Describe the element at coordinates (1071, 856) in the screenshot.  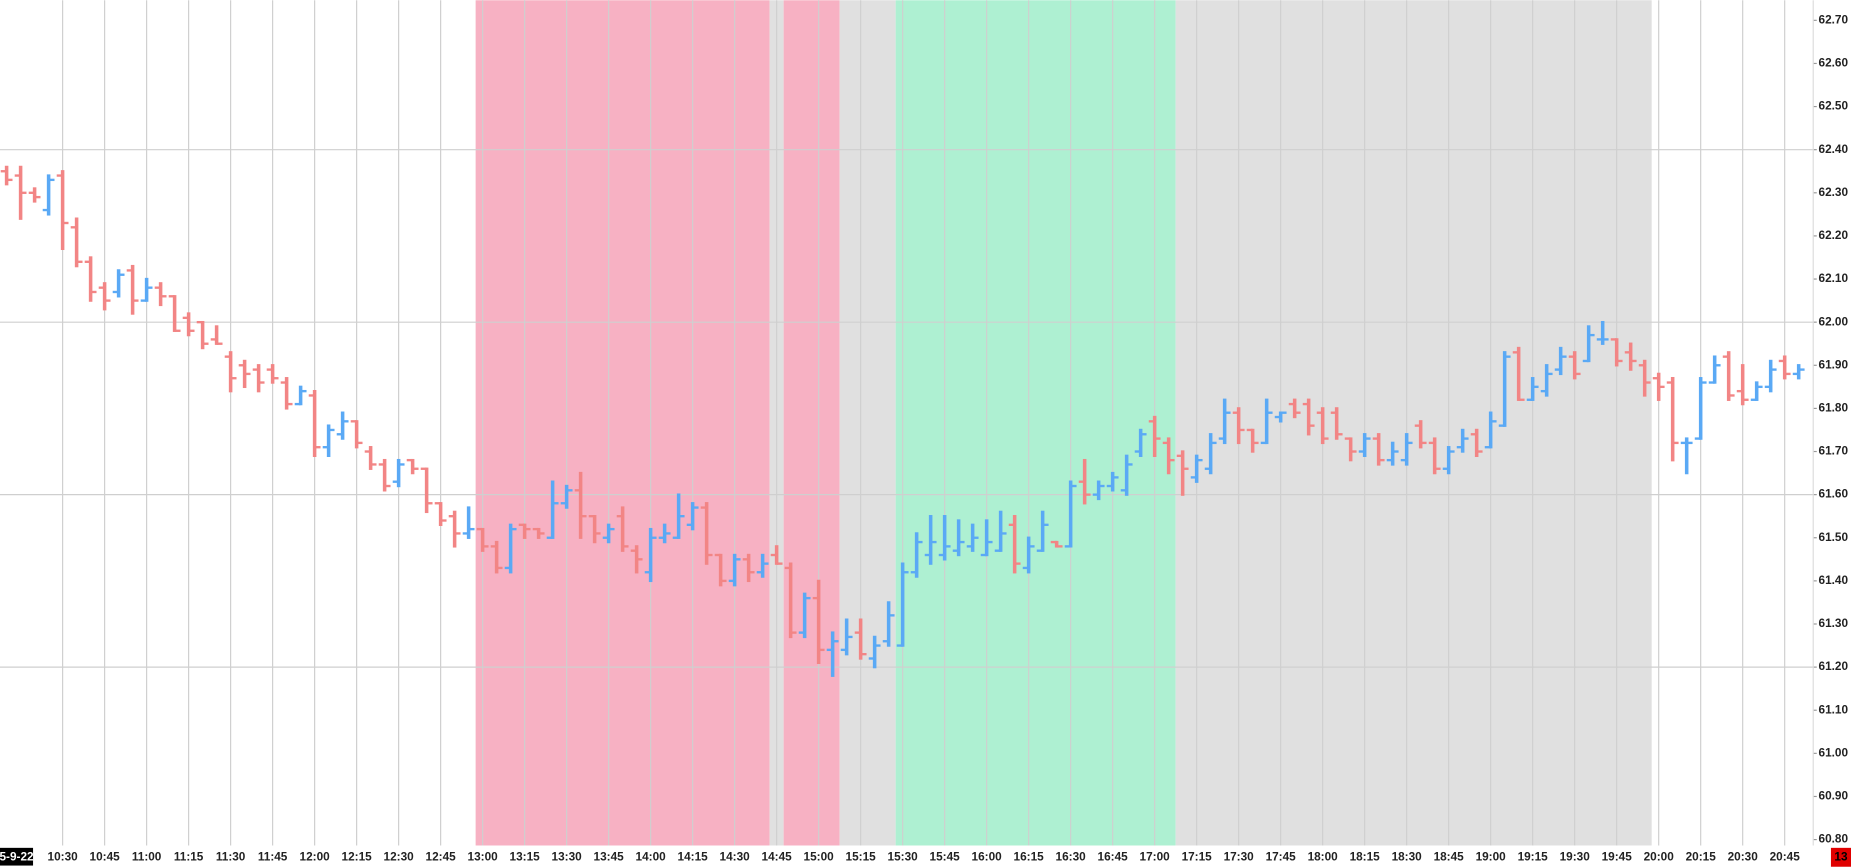
I see `x-tick-label: 16:30` at that location.